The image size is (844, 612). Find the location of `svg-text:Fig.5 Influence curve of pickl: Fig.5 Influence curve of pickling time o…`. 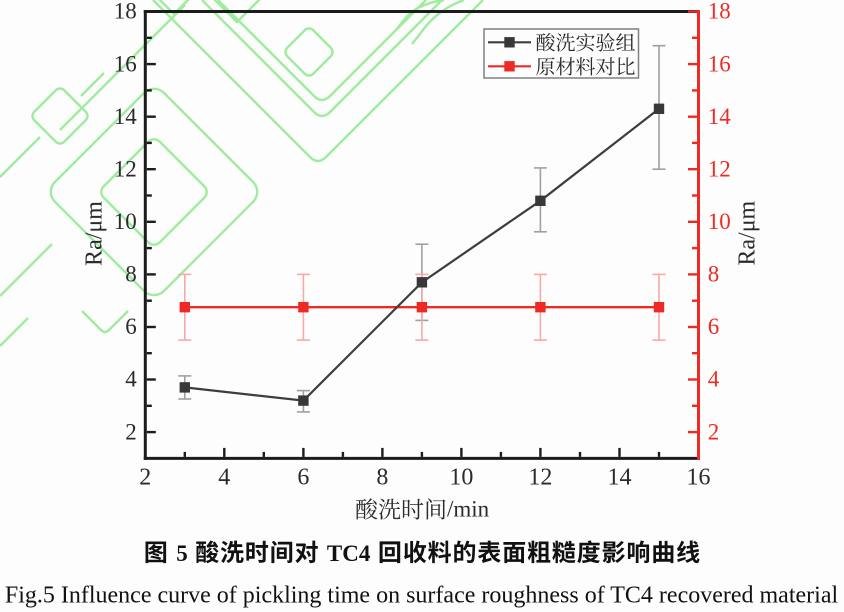

svg-text:Fig.5 Influence curve of pickl: Fig.5 Influence curve of pickling time o… is located at coordinates (422, 595).